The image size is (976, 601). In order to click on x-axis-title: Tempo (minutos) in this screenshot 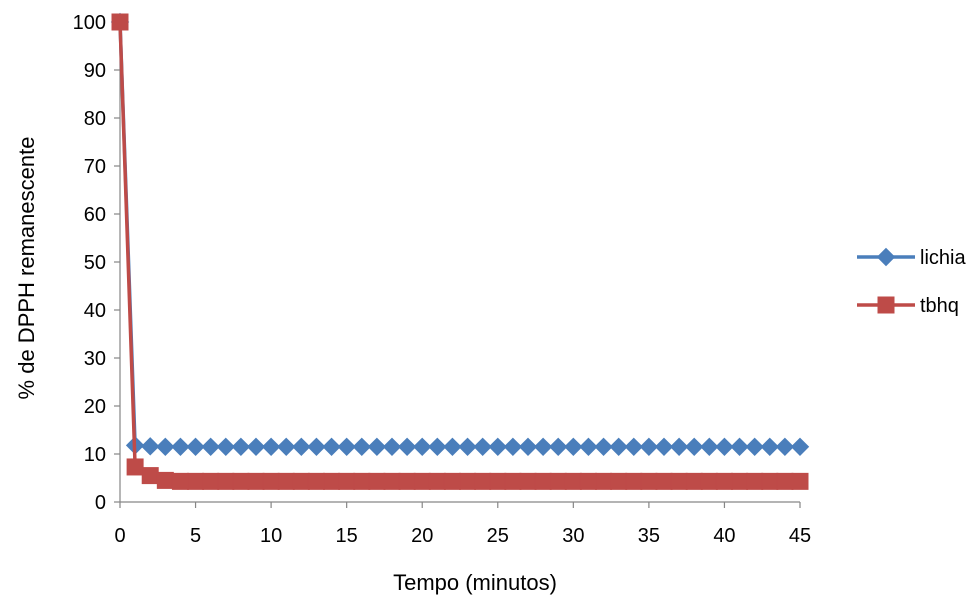, I will do `click(475, 582)`.